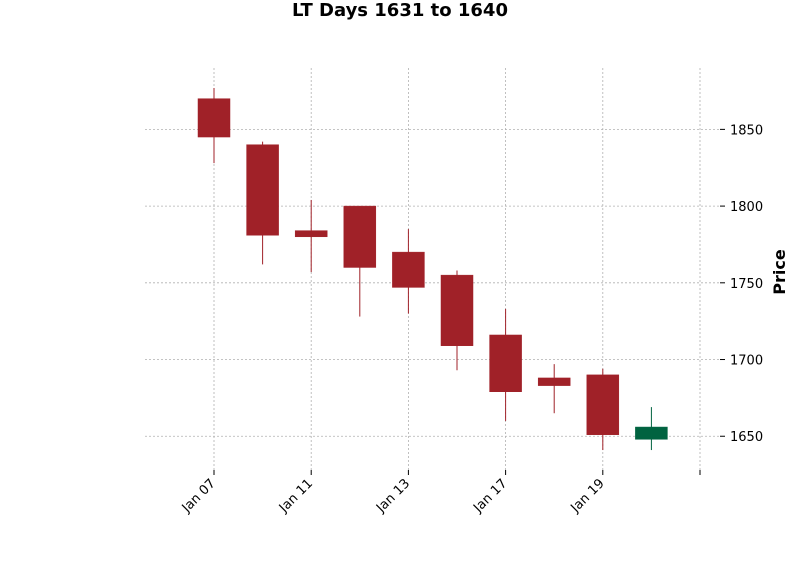 This screenshot has height=575, width=800. I want to click on y-tick-label: 1850, so click(746, 130).